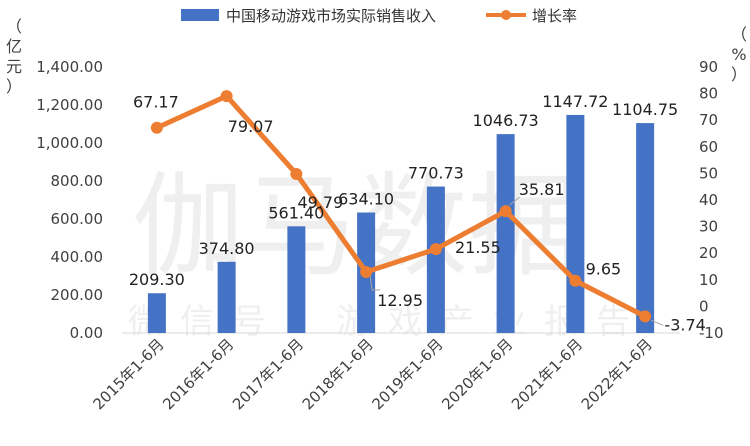 This screenshot has width=750, height=446. I want to click on x-axis-tick: 2015年1-6月, so click(128, 374).